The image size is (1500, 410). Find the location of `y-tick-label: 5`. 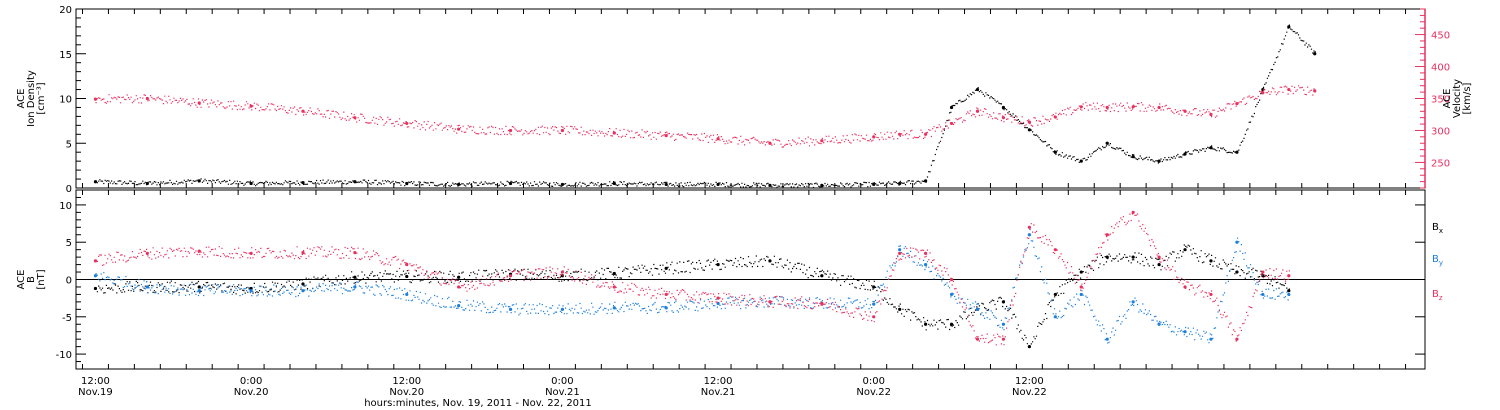

y-tick-label: 5 is located at coordinates (69, 243).